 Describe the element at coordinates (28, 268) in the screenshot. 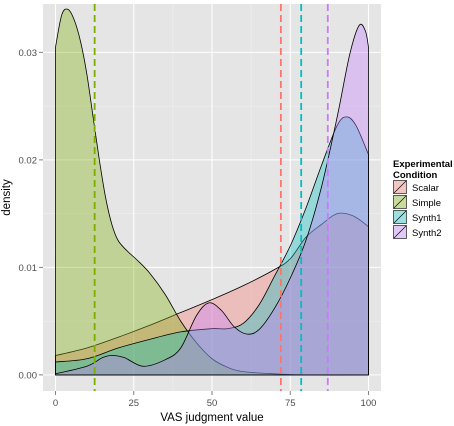

I see `y-tick-label: 0.01` at that location.